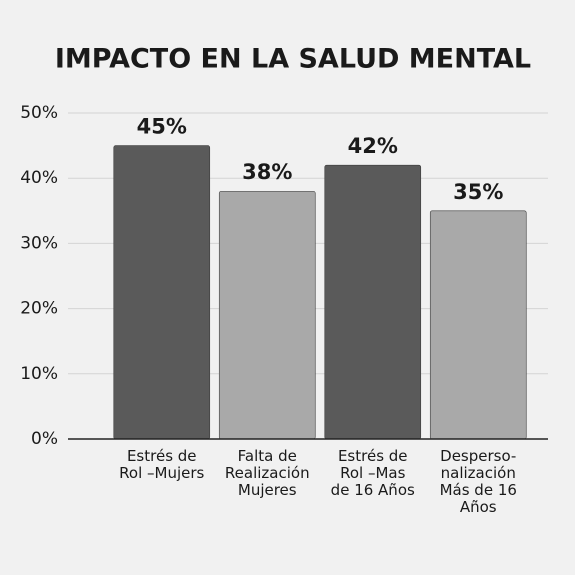  Describe the element at coordinates (162, 464) in the screenshot. I see `x-tick-label: Estrés de Rol –Mujers` at that location.